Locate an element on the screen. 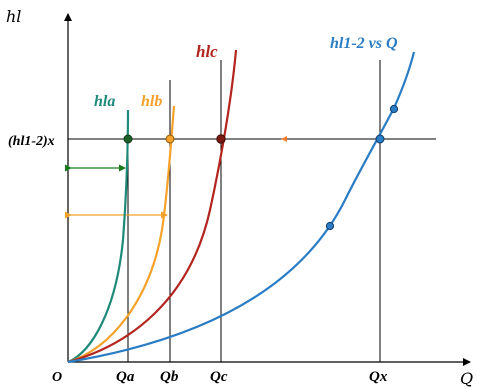 The width and height of the screenshot is (477, 389). marker-c is located at coordinates (221, 139).